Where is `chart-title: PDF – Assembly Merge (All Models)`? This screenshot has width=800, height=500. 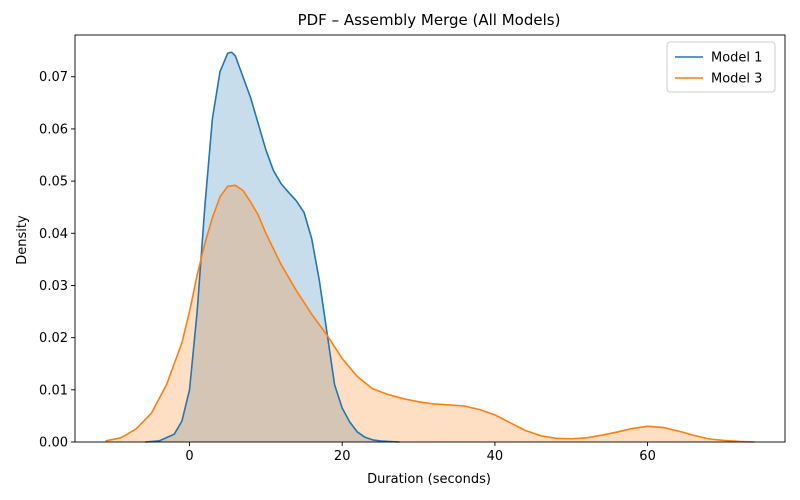
chart-title: PDF – Assembly Merge (All Models) is located at coordinates (429, 20).